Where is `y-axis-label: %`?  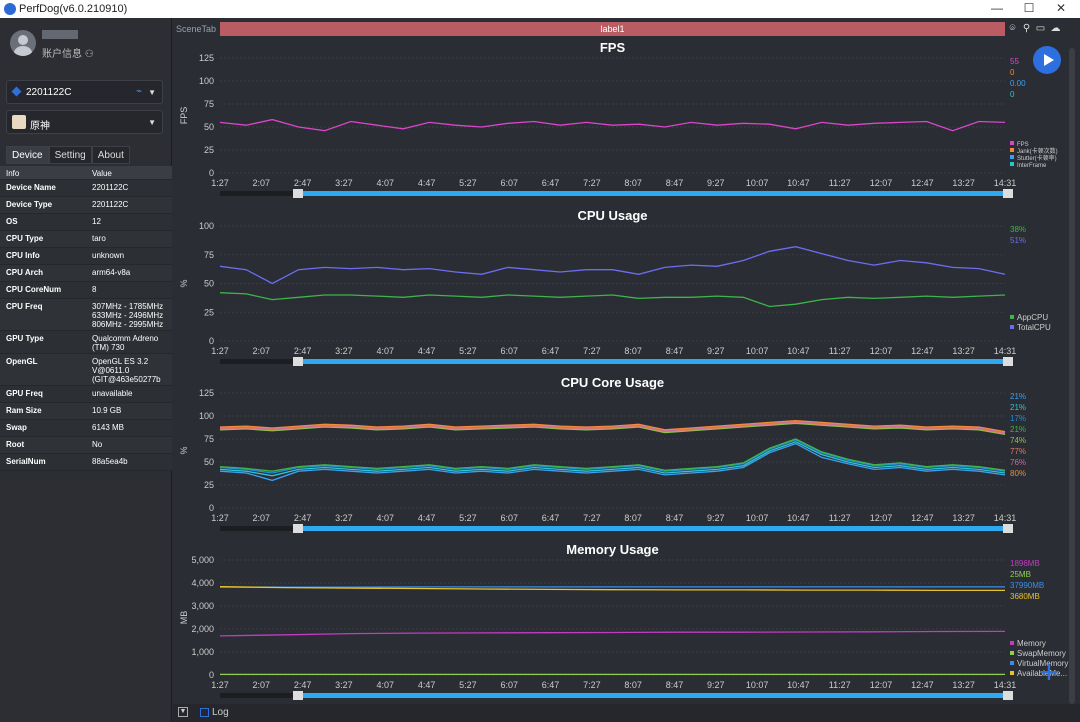 y-axis-label: % is located at coordinates (184, 450).